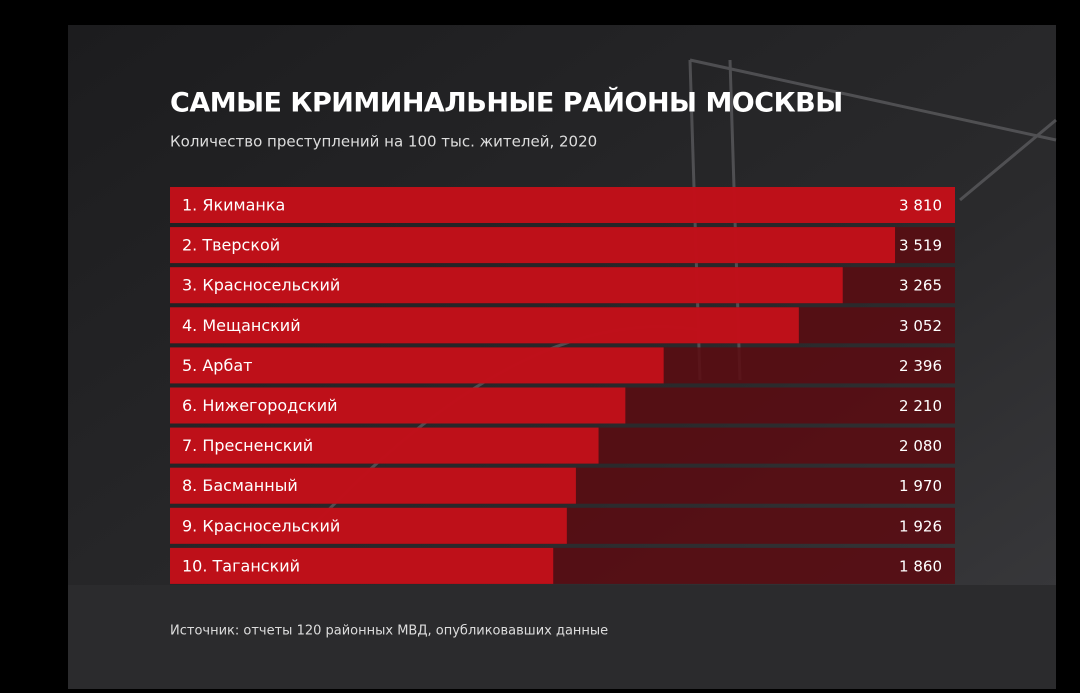 The width and height of the screenshot is (1080, 693). What do you see at coordinates (241, 565) in the screenshot?
I see `category-label: 10. Таганский` at bounding box center [241, 565].